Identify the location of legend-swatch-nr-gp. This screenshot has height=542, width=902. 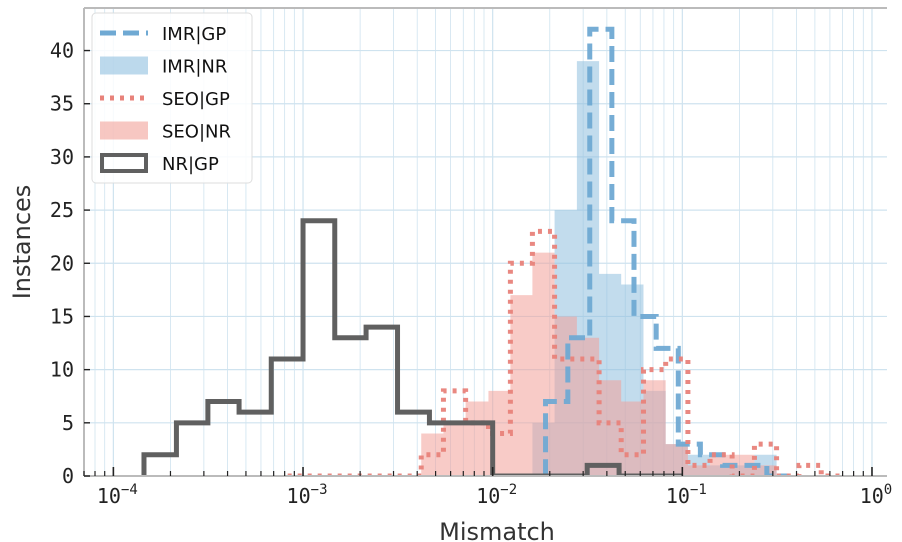
(124, 163).